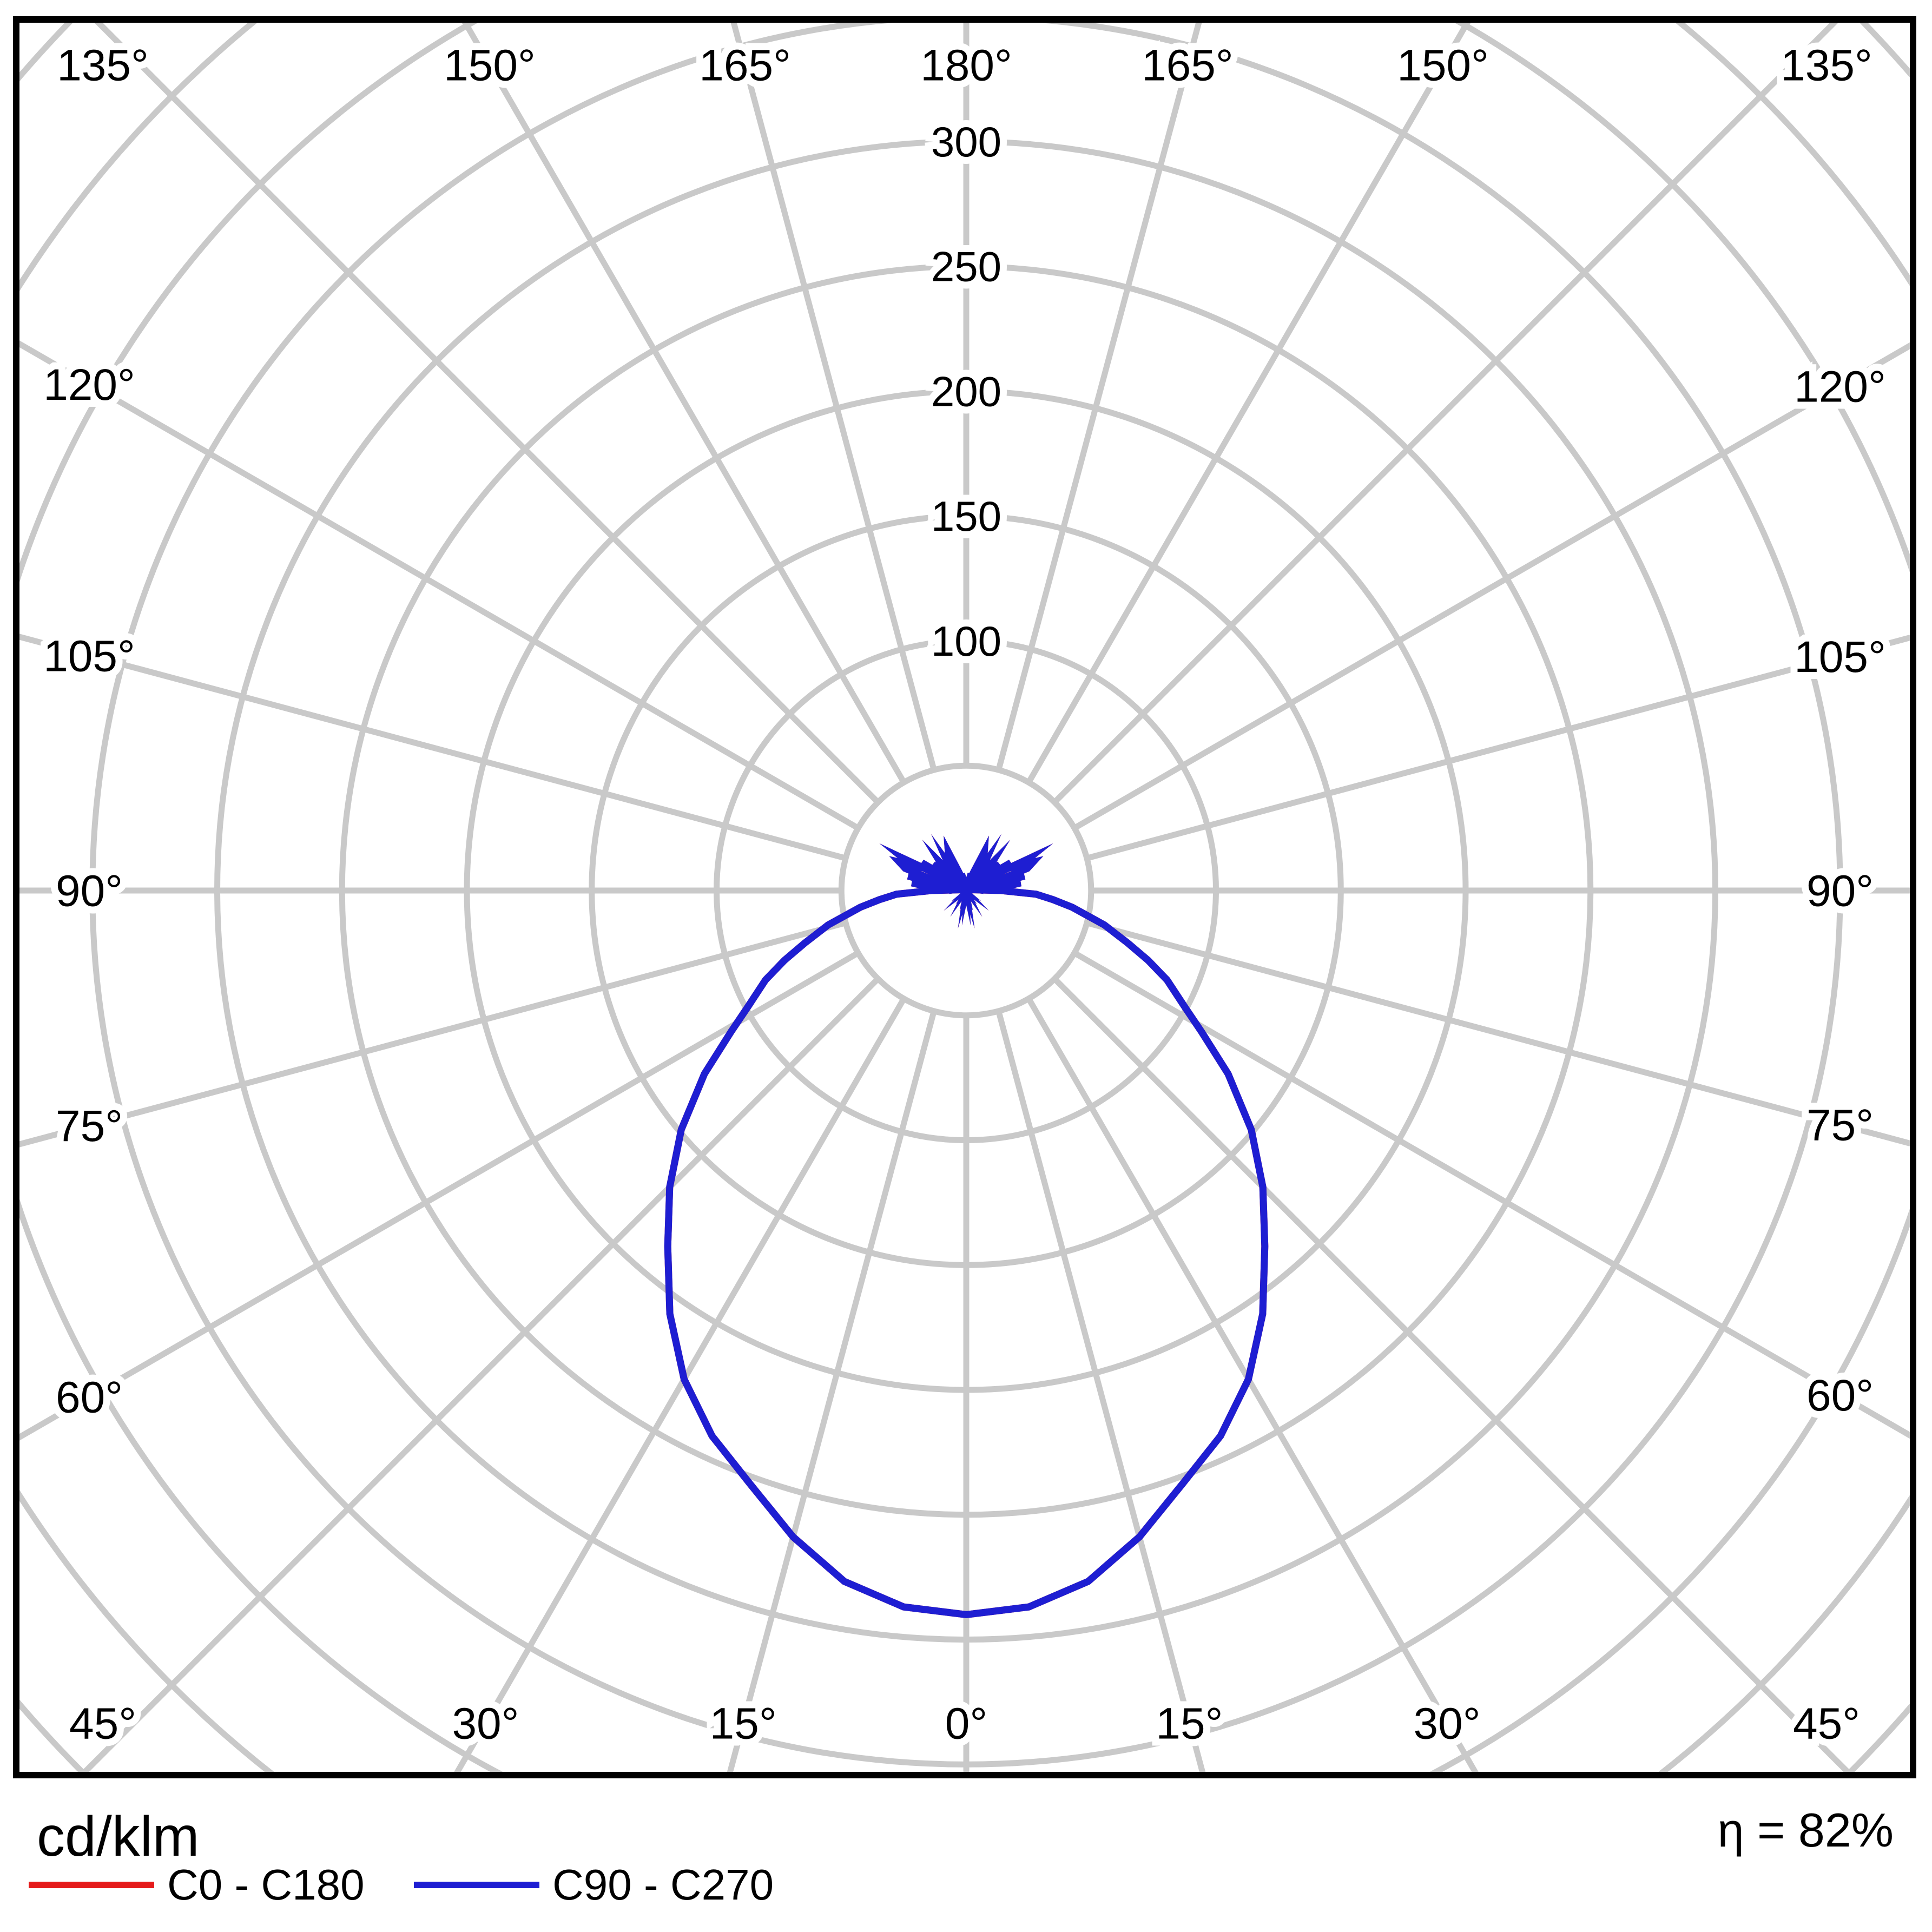 Image resolution: width=1932 pixels, height=1932 pixels. What do you see at coordinates (118, 1836) in the screenshot?
I see `unit-label: cd/klm` at bounding box center [118, 1836].